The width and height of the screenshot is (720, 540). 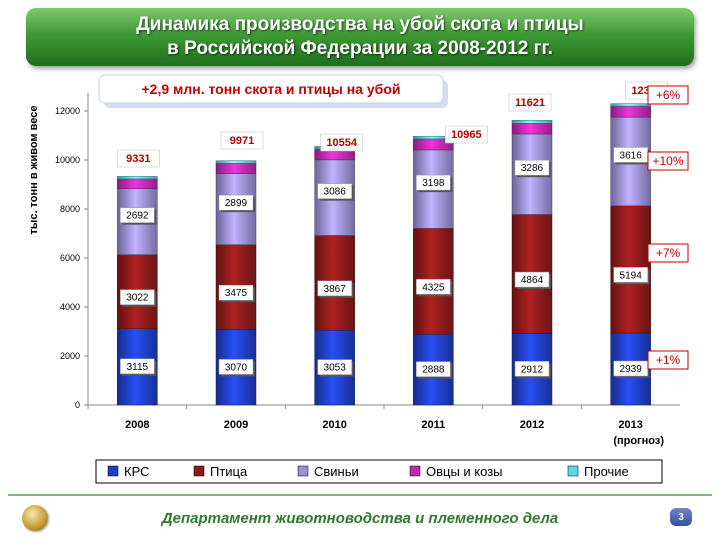 I want to click on y-tick-label: 6000, so click(x=70, y=258).